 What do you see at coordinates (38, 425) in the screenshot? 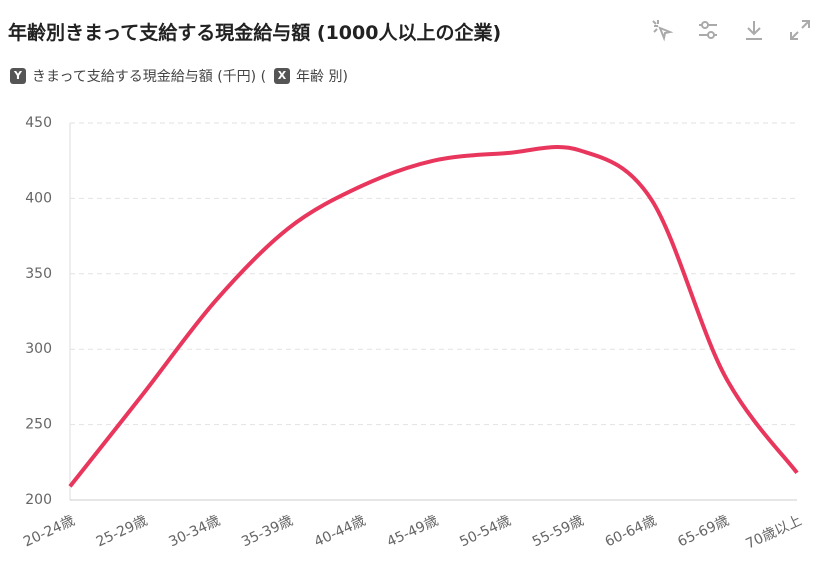
I see `y-tick-label: 250` at bounding box center [38, 425].